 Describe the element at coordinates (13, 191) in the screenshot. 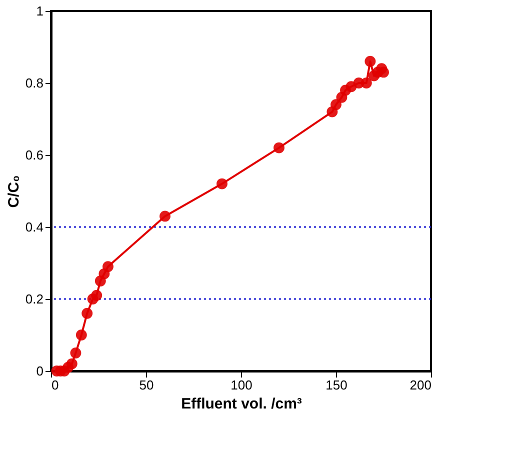

I see `y-axis-title: C/C₀` at that location.